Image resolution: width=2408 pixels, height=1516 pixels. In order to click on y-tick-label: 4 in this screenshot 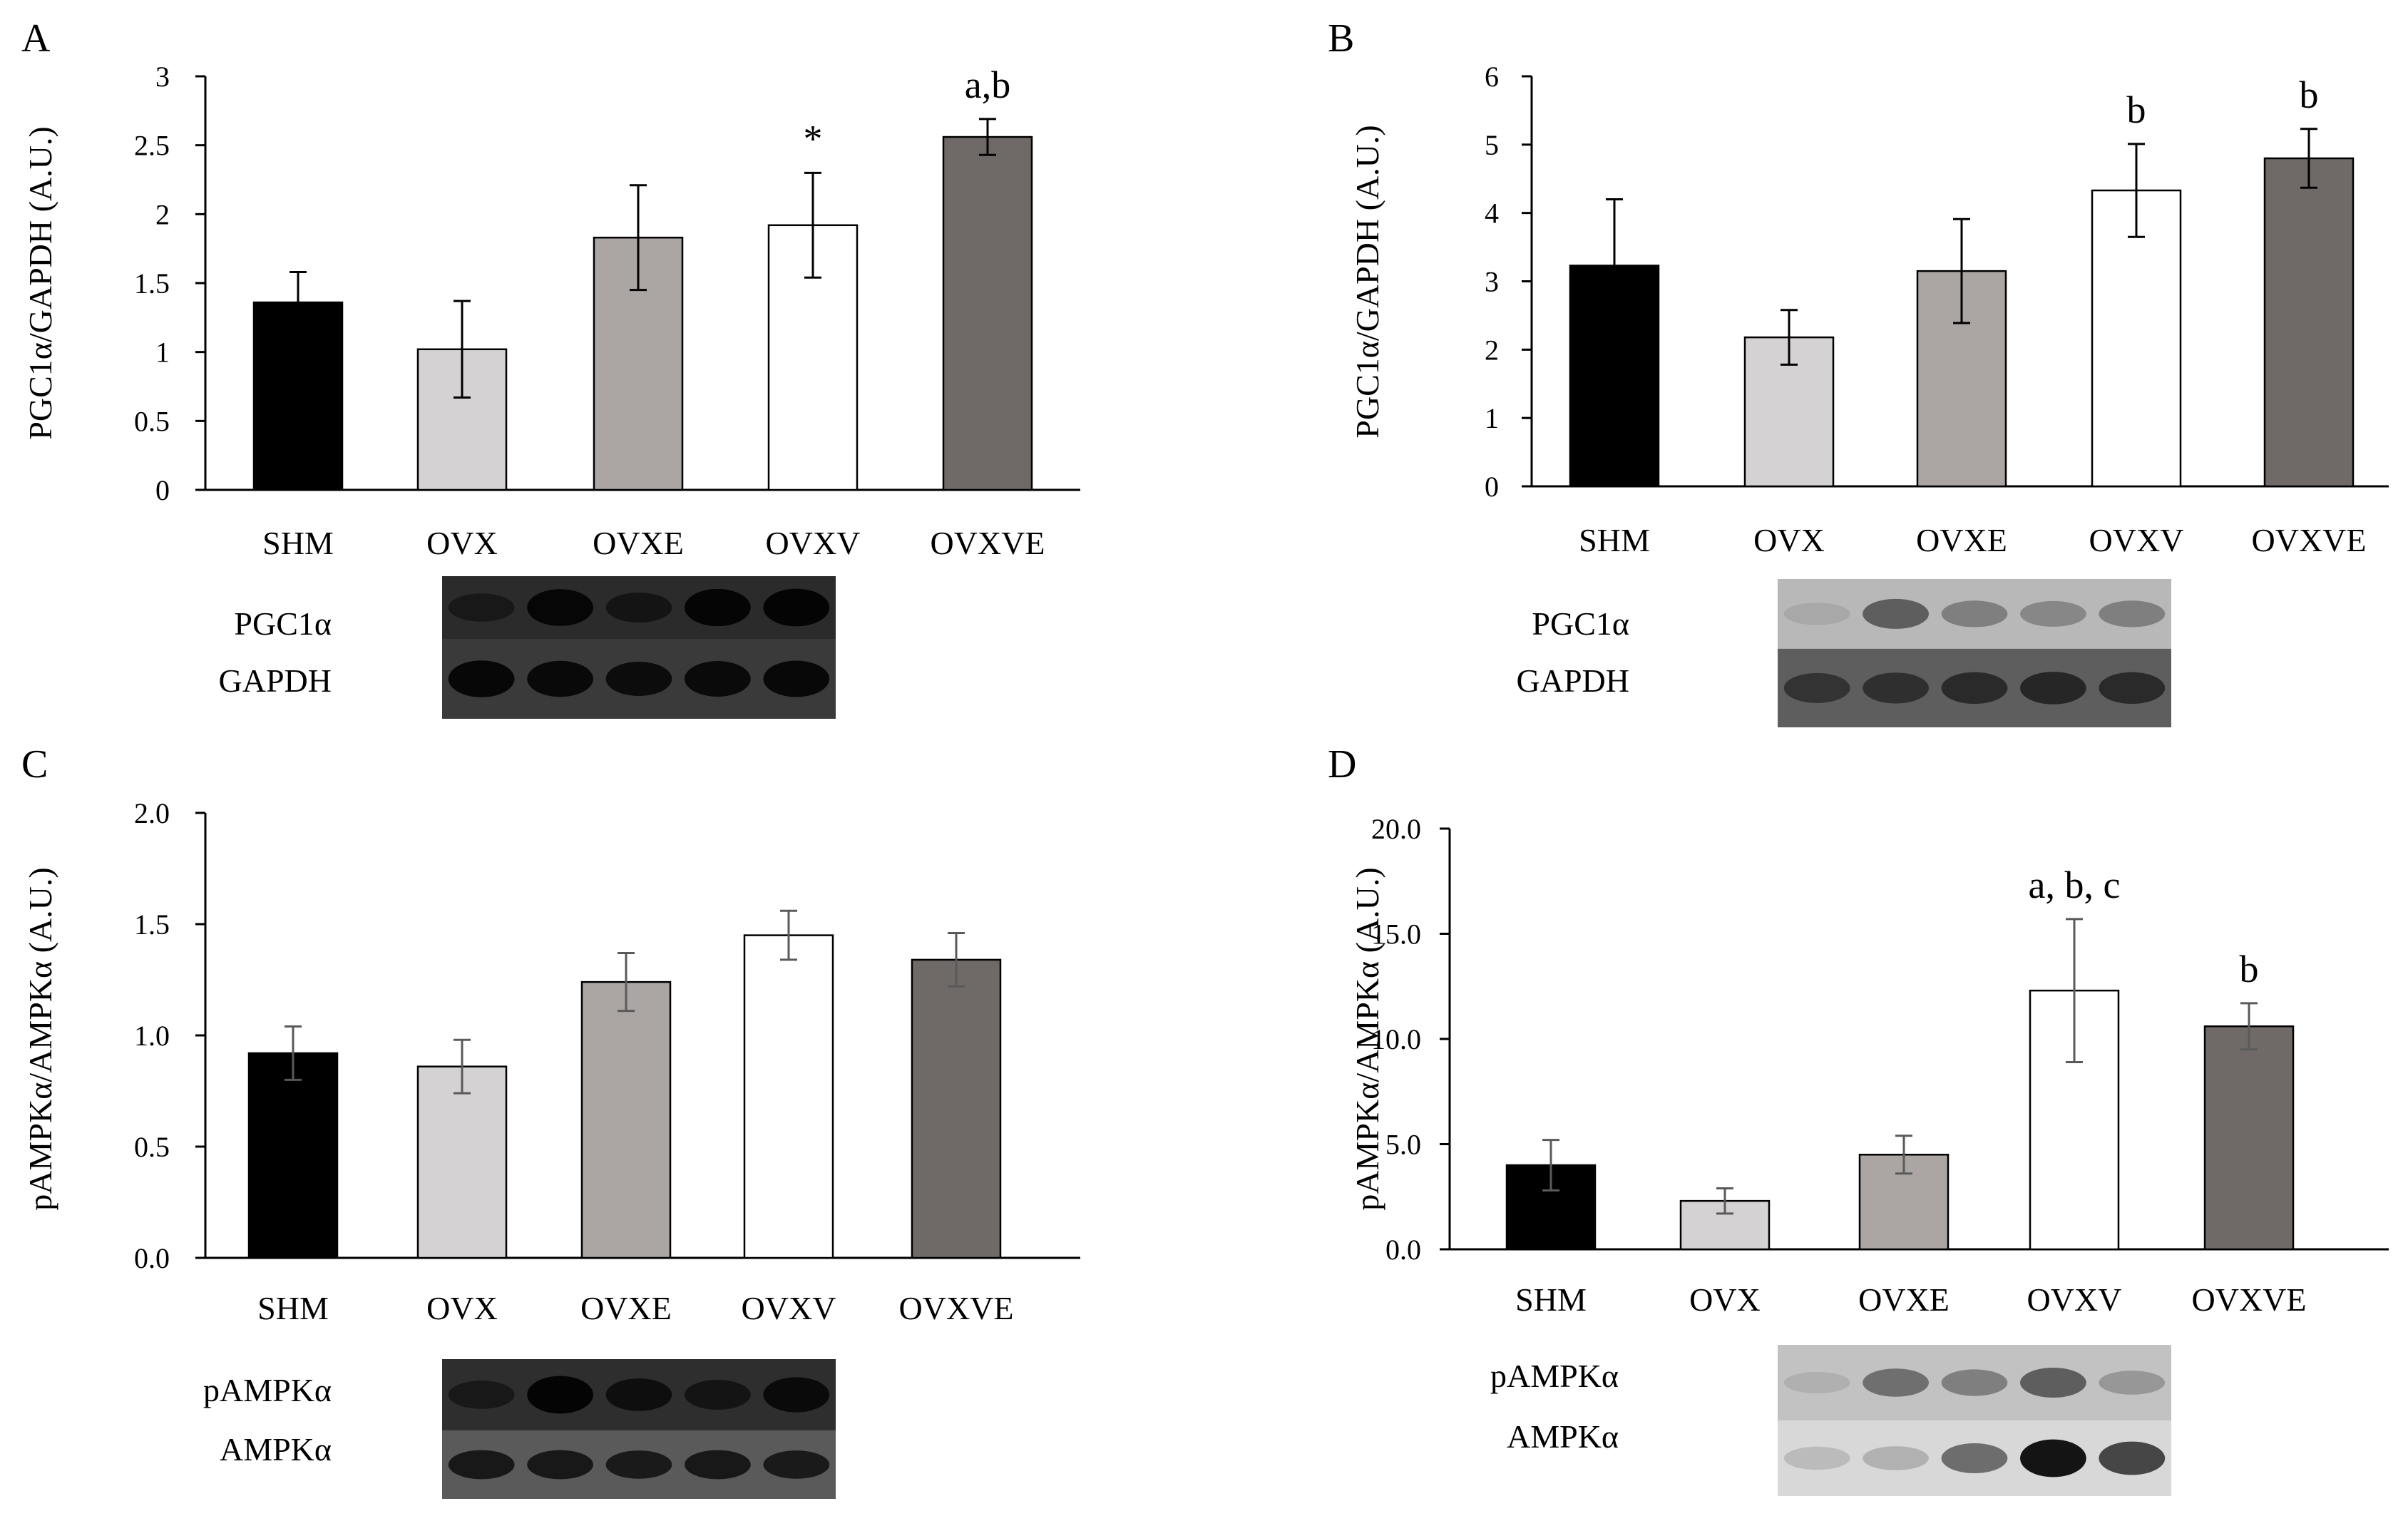, I will do `click(1492, 214)`.